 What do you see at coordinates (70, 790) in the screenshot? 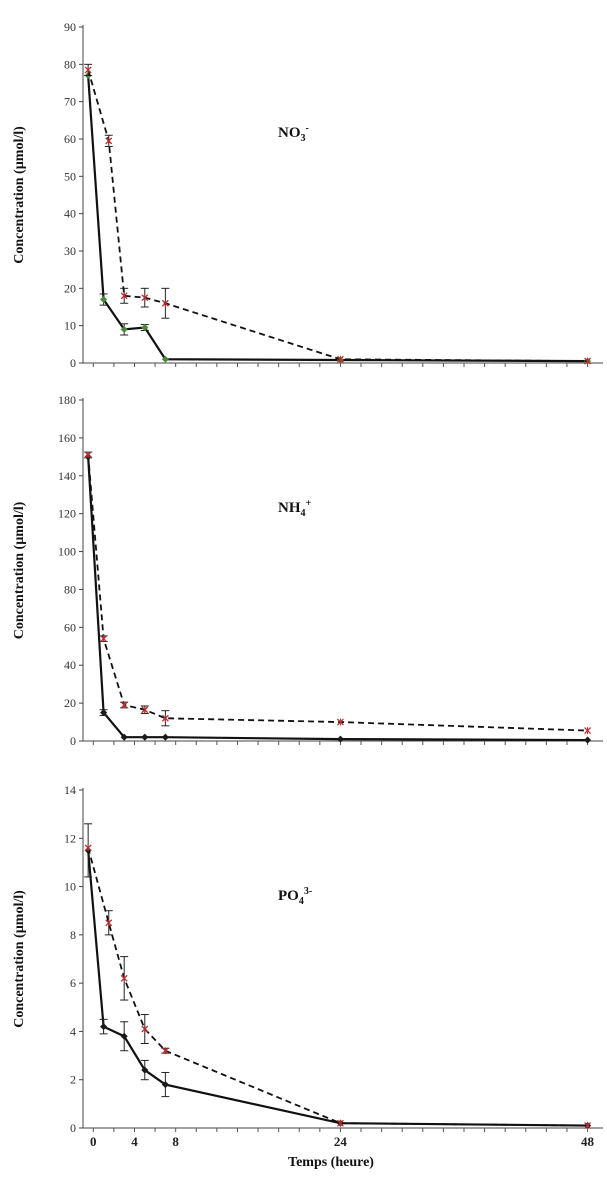
I see `y-tick-label: 14` at bounding box center [70, 790].